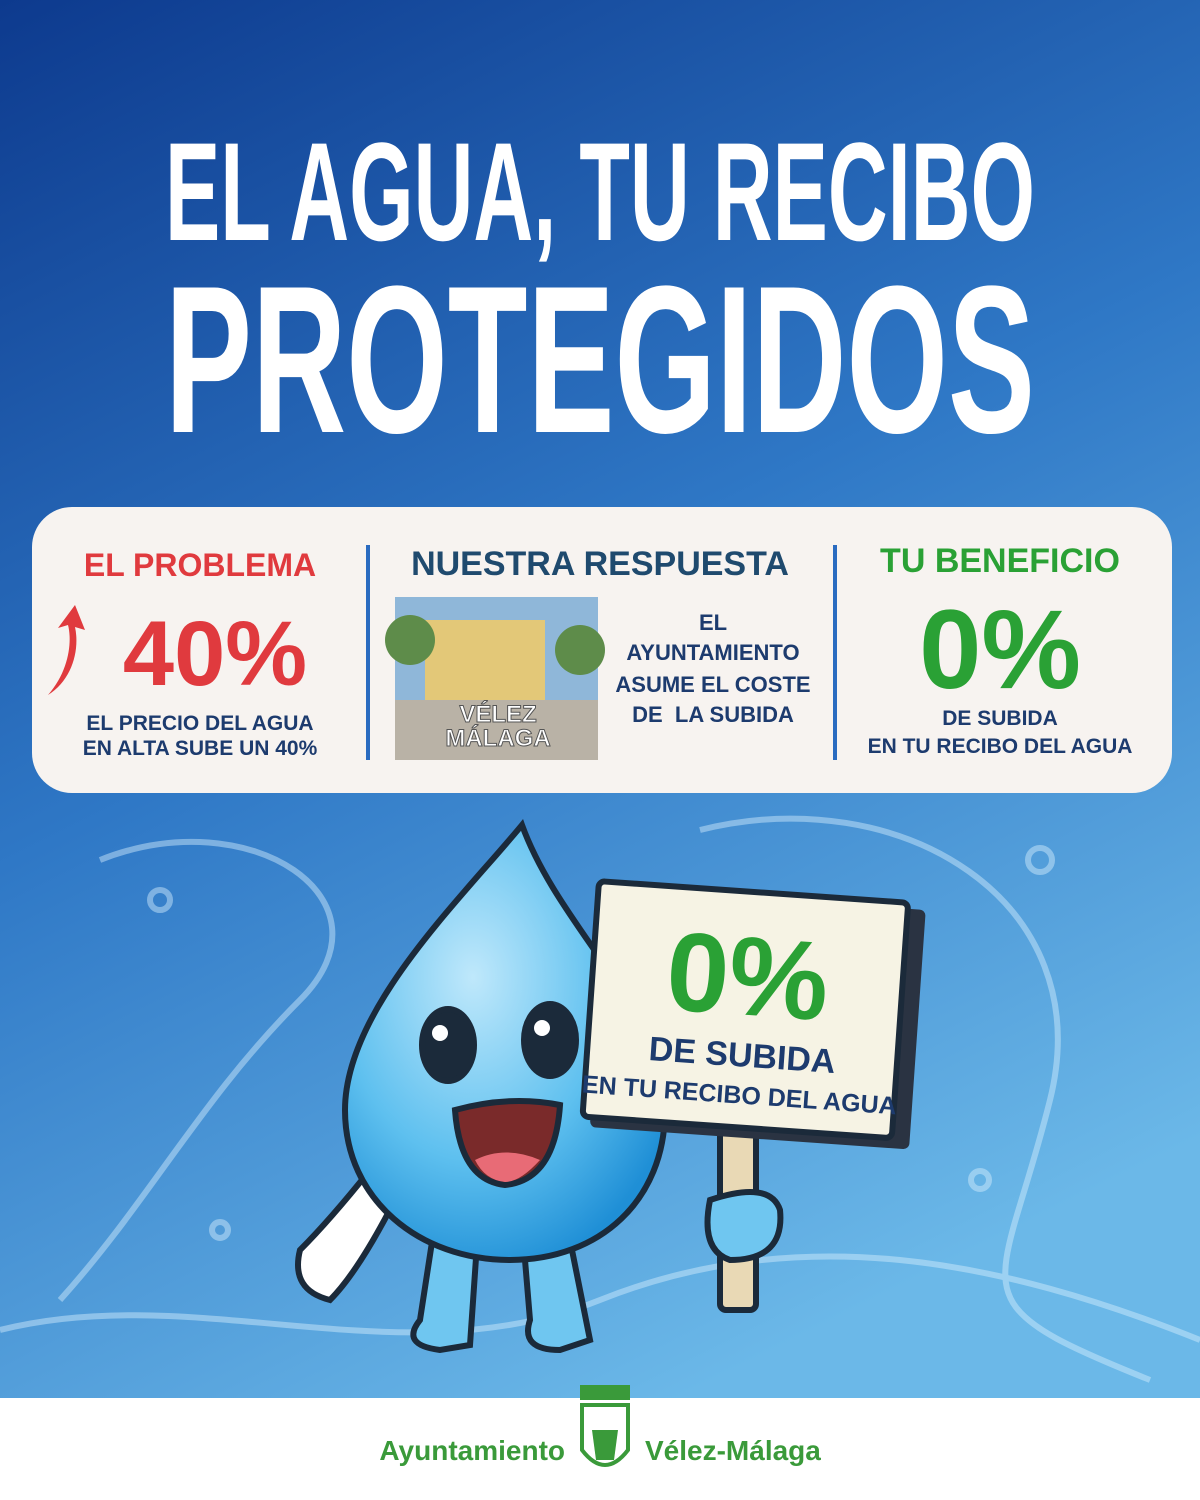  What do you see at coordinates (600, 564) in the screenshot?
I see `response-heading: NUESTRA RESPUESTA` at bounding box center [600, 564].